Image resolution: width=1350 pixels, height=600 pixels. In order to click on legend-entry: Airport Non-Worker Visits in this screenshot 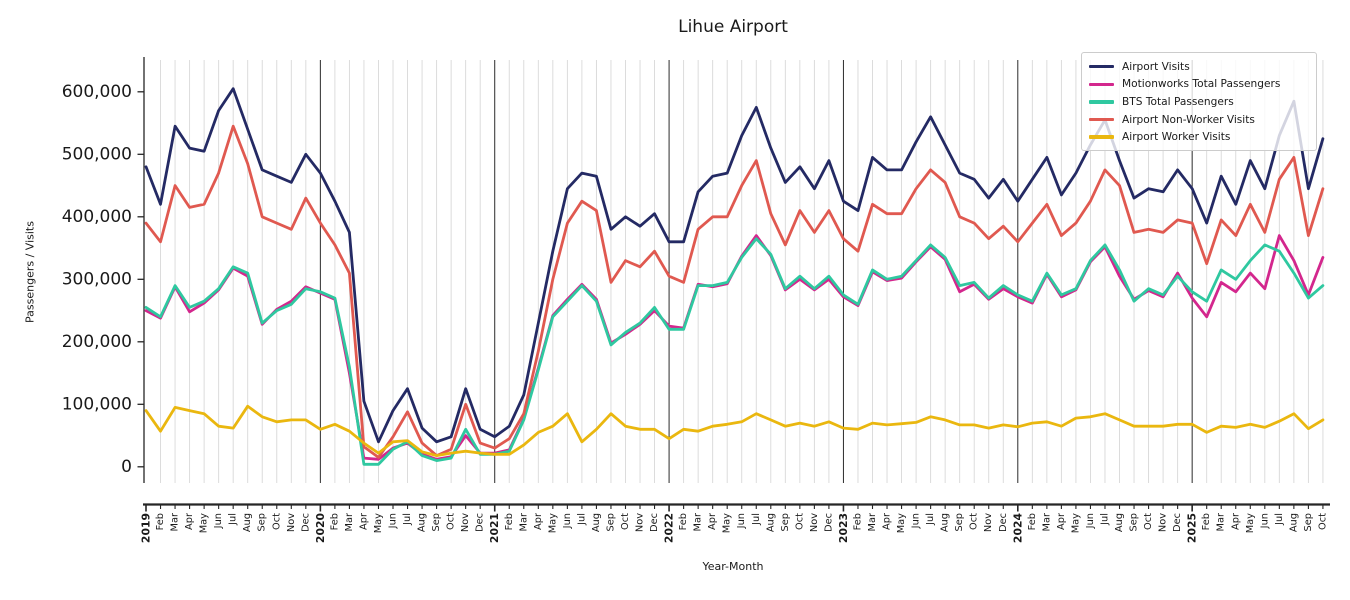, I will do `click(1199, 120)`.